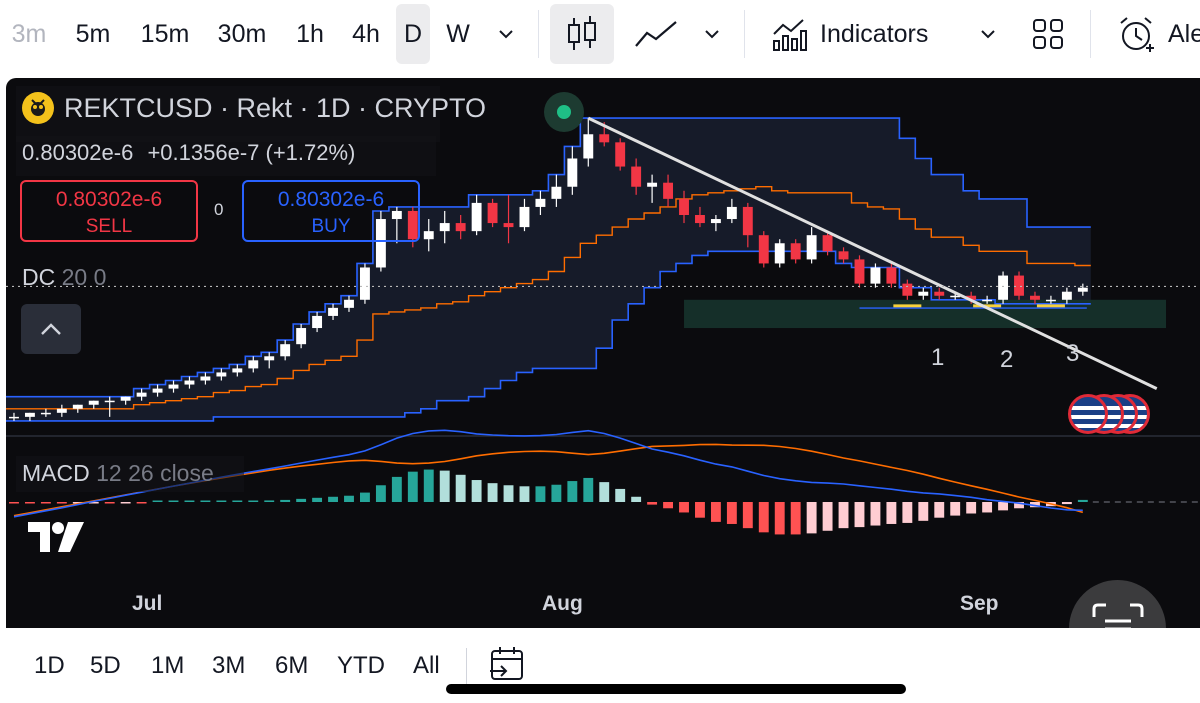 This screenshot has width=1200, height=703. I want to click on sell-button: 0.80302e-6 SELL, so click(109, 211).